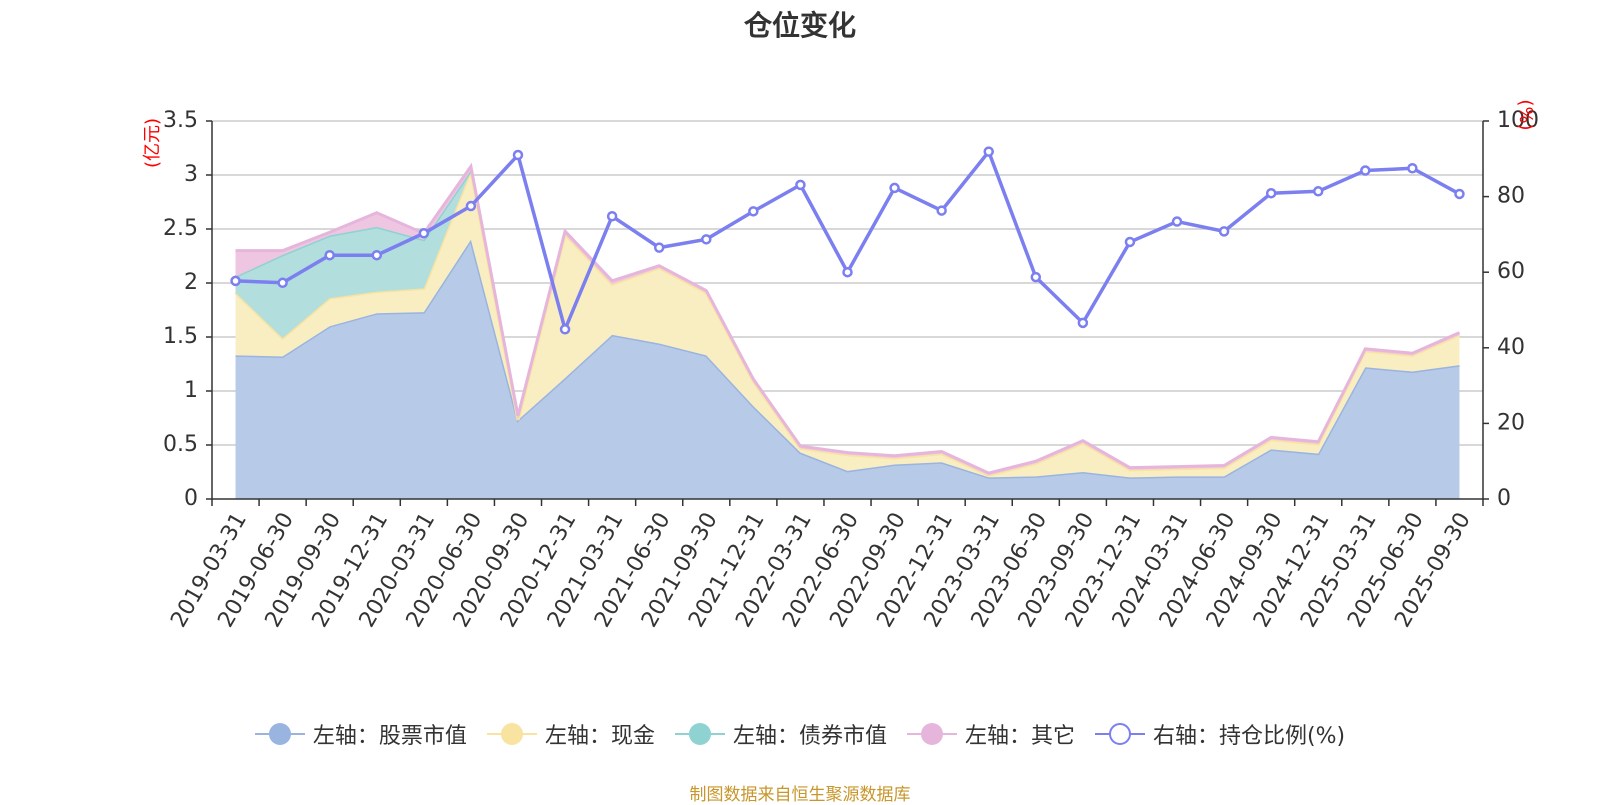  I want to click on left-axis-tick-label: 2, so click(191, 282).